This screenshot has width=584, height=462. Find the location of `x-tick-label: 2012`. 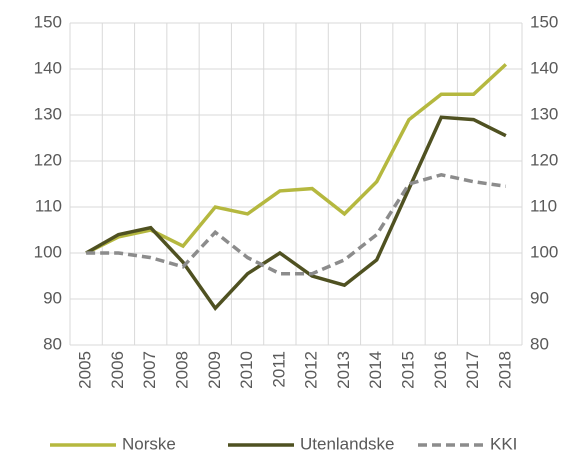

x-tick-label: 2012 is located at coordinates (311, 370).